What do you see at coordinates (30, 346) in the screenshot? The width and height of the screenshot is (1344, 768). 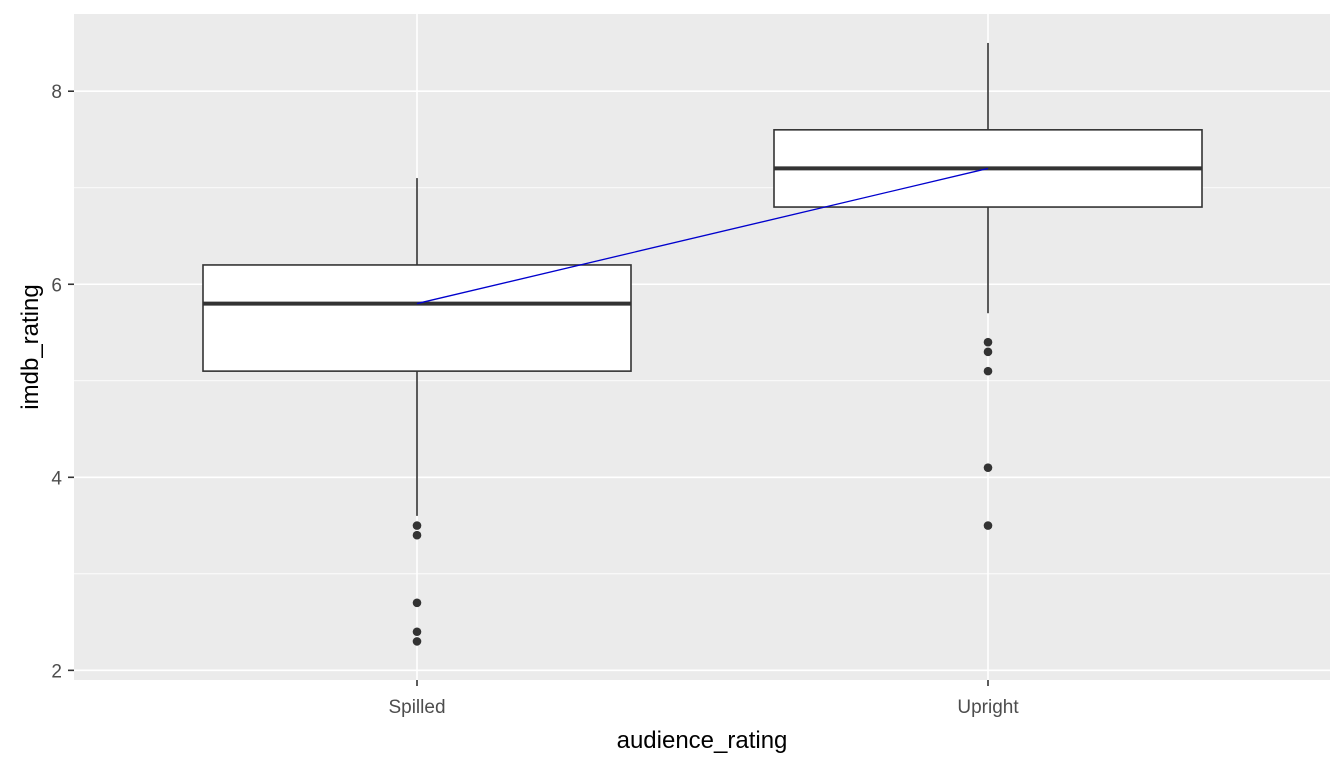 I see `y-axis-title: imdb_rating` at bounding box center [30, 346].